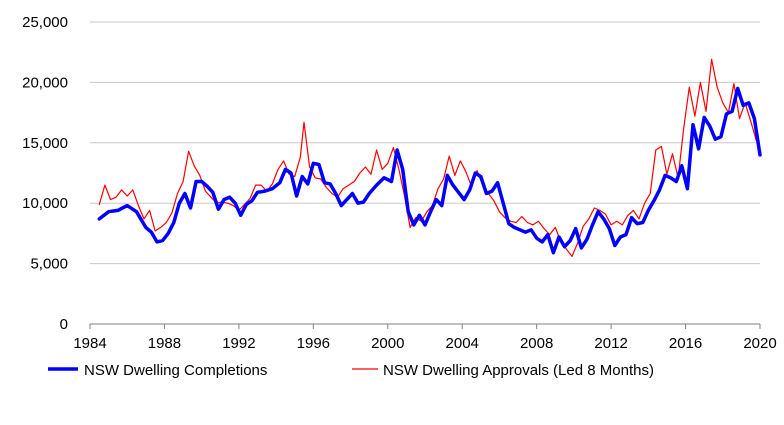  Describe the element at coordinates (518, 370) in the screenshot. I see `legend-label-approvals: NSW Dwelling Approvals (Led 8 Months)` at that location.